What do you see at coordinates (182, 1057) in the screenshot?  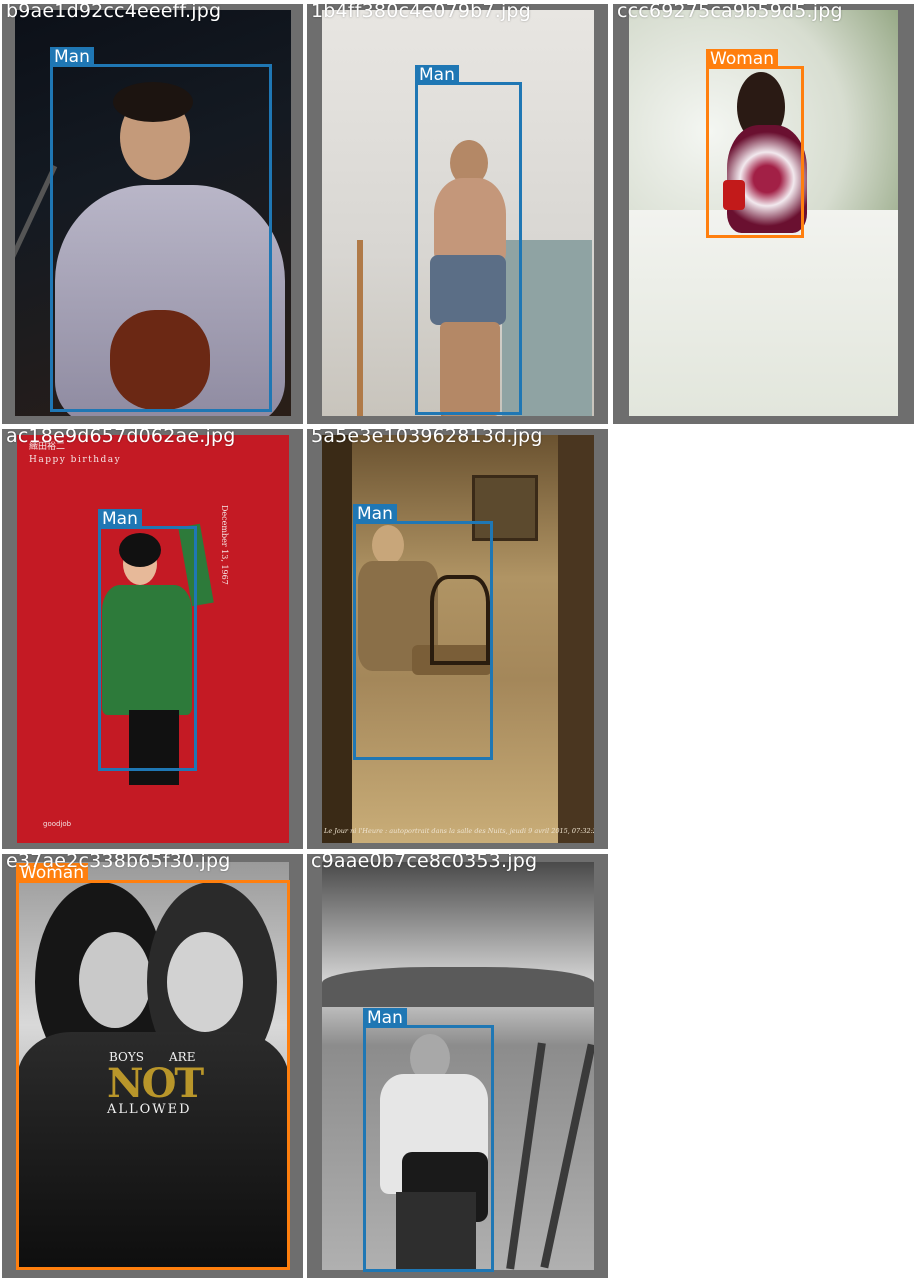 I see `poster-line1-right: ARE` at bounding box center [182, 1057].